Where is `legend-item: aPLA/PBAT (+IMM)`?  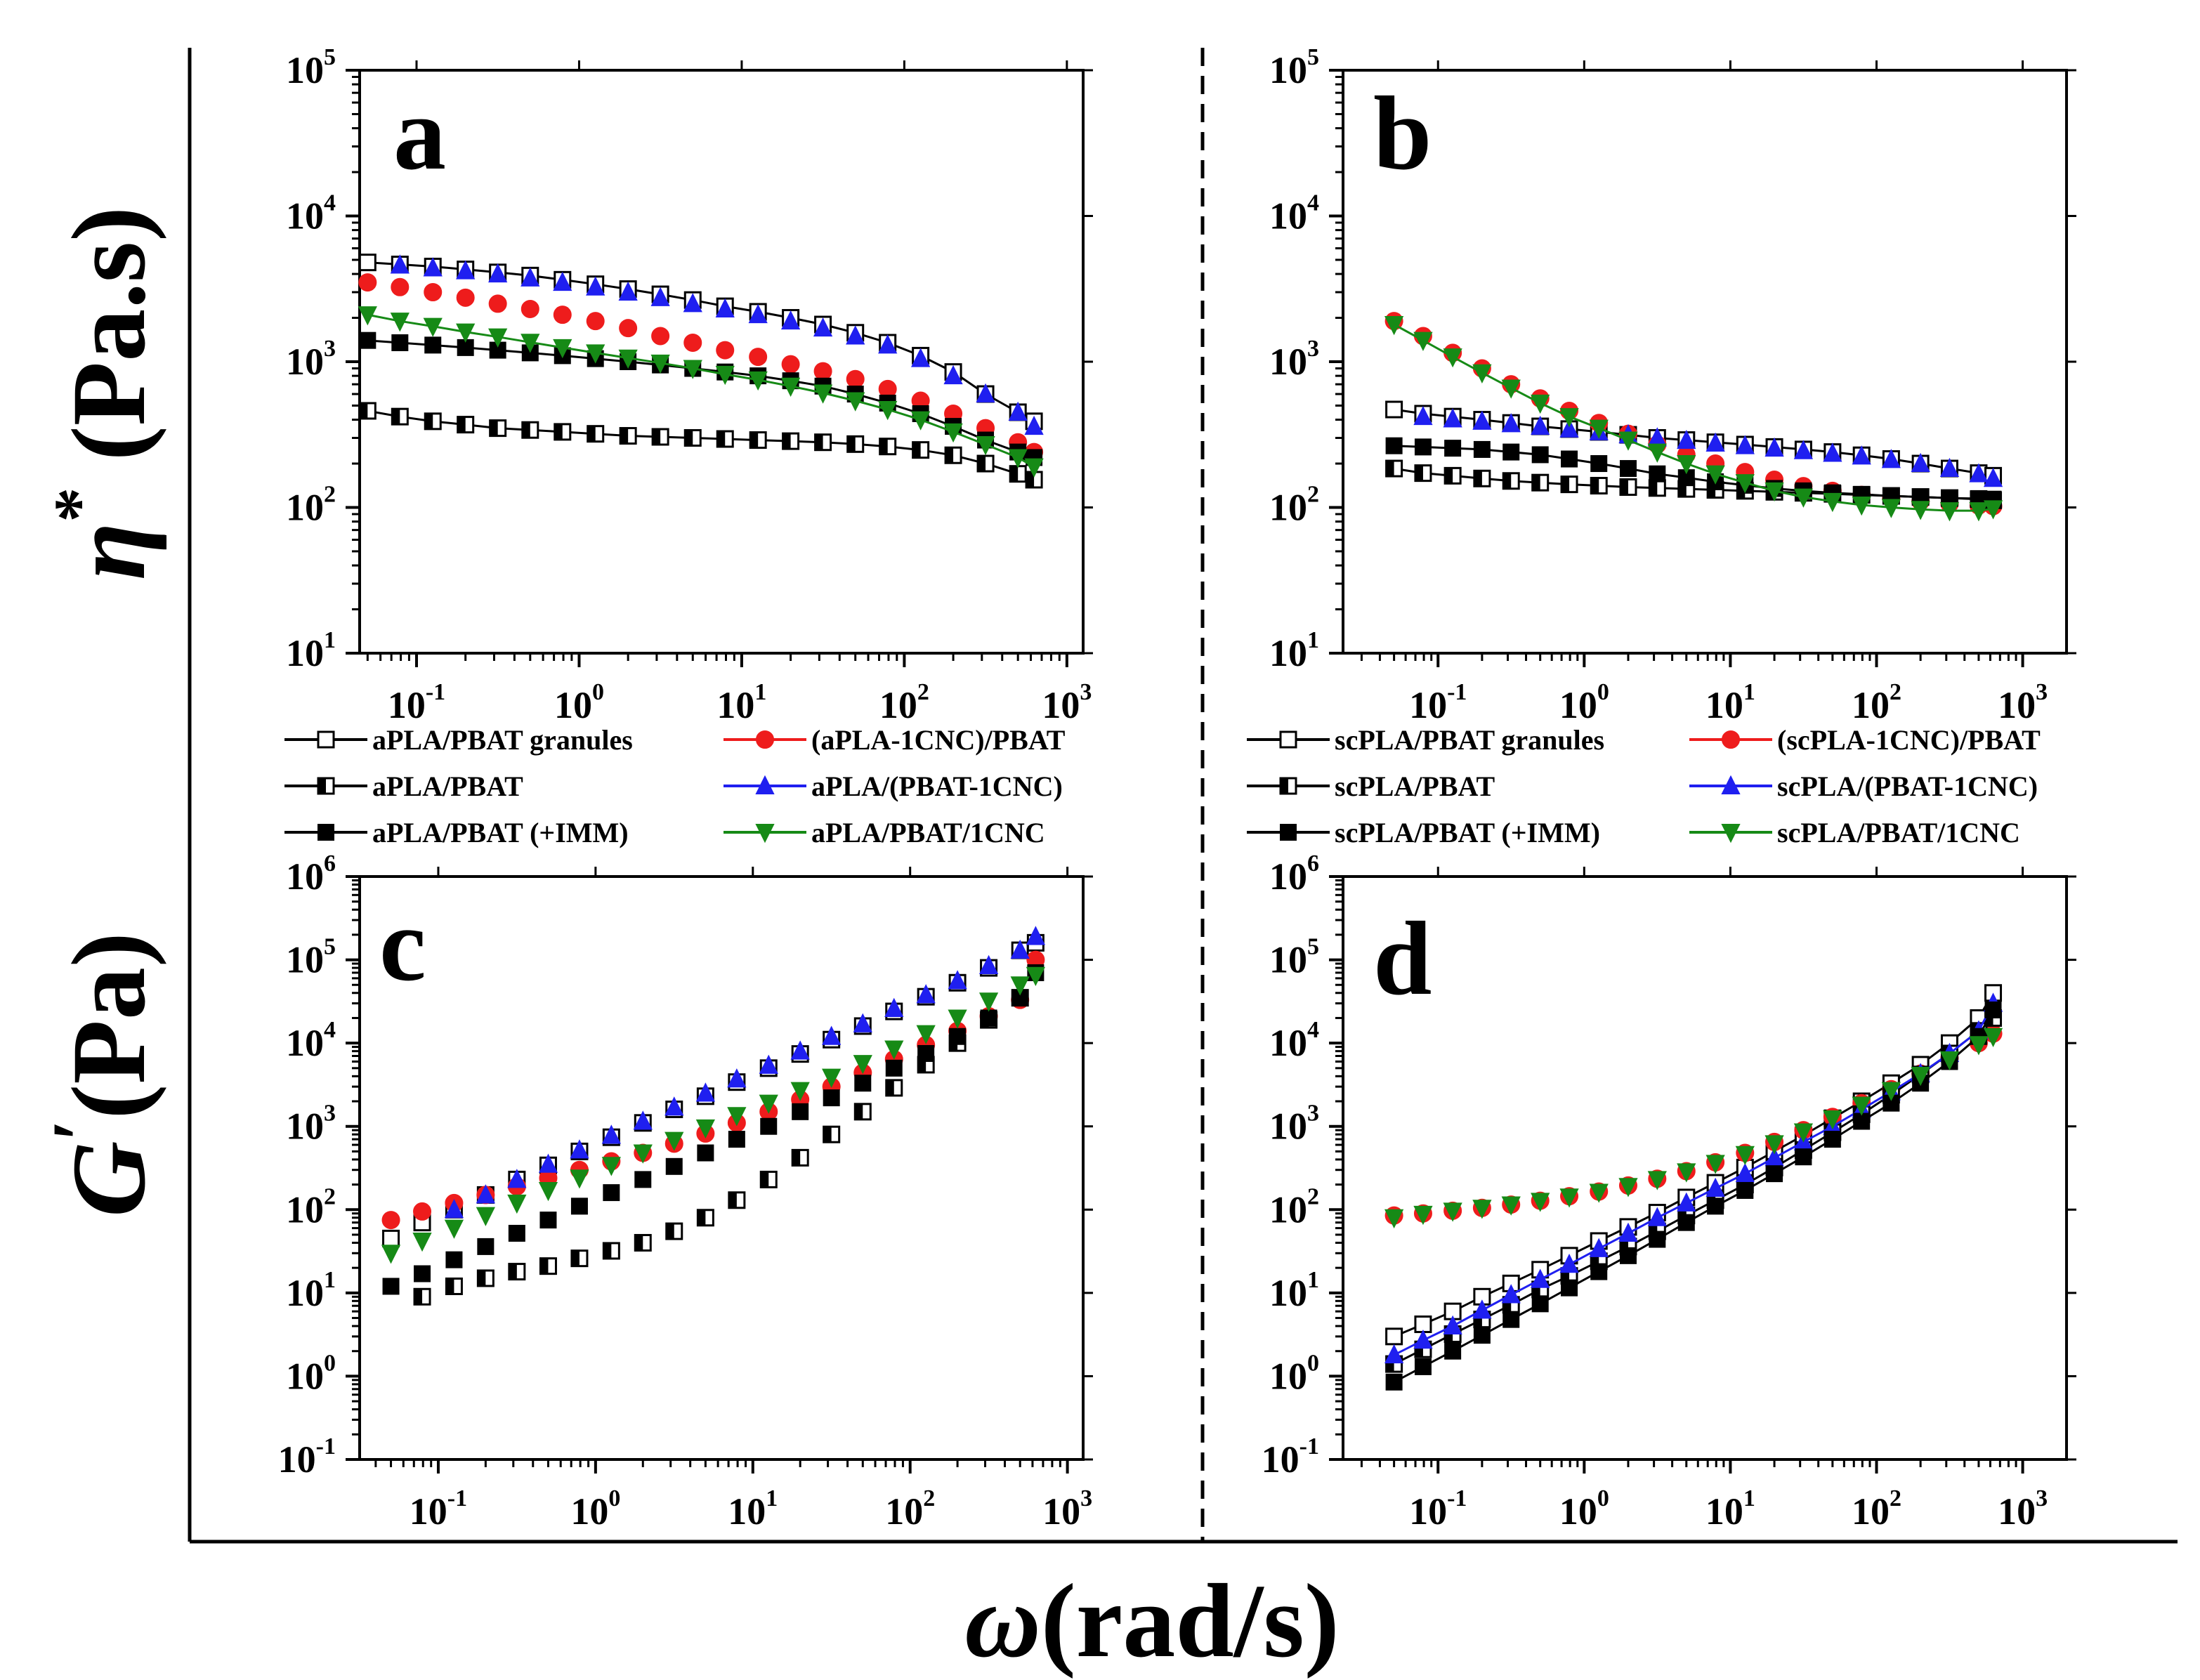 legend-item: aPLA/PBAT (+IMM) is located at coordinates (456, 832).